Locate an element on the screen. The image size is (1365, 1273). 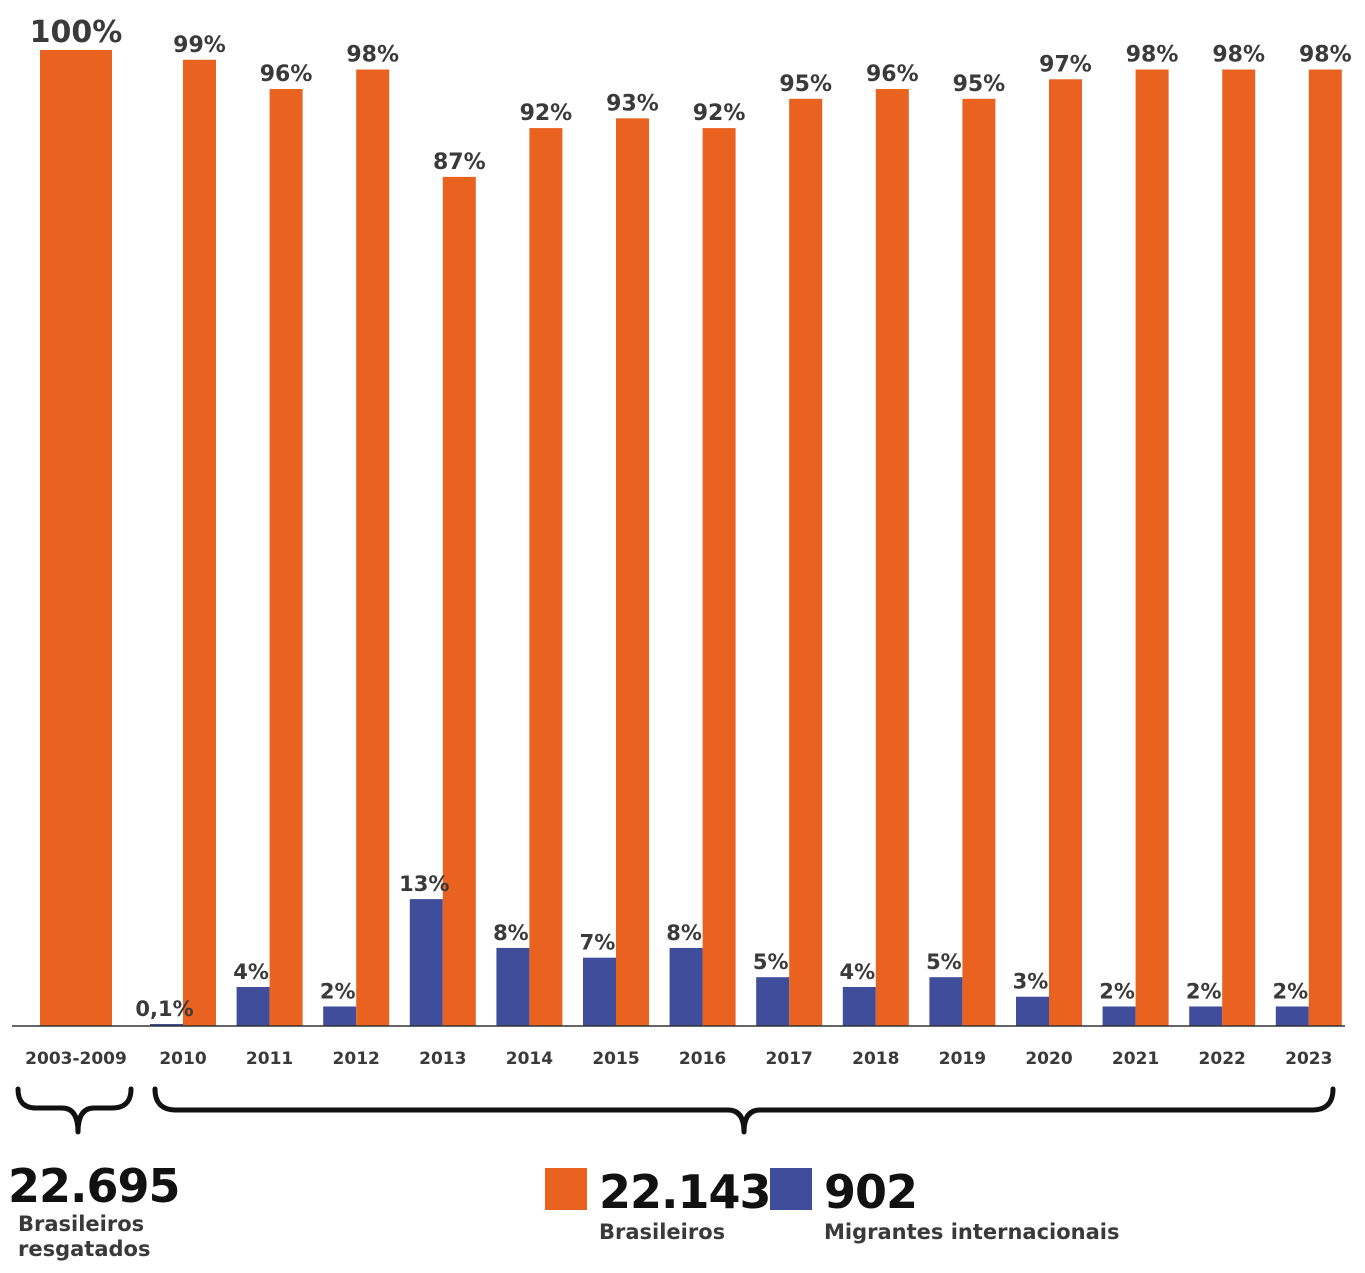
x-tick-label: 2003-2009 is located at coordinates (76, 1059).